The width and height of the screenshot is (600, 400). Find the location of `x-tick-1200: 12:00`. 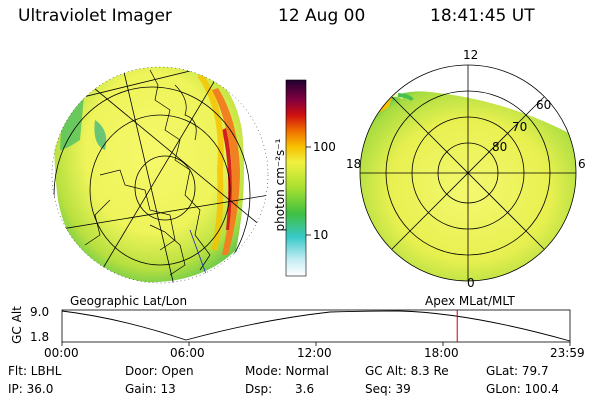

x-tick-1200: 12:00 is located at coordinates (314, 353).